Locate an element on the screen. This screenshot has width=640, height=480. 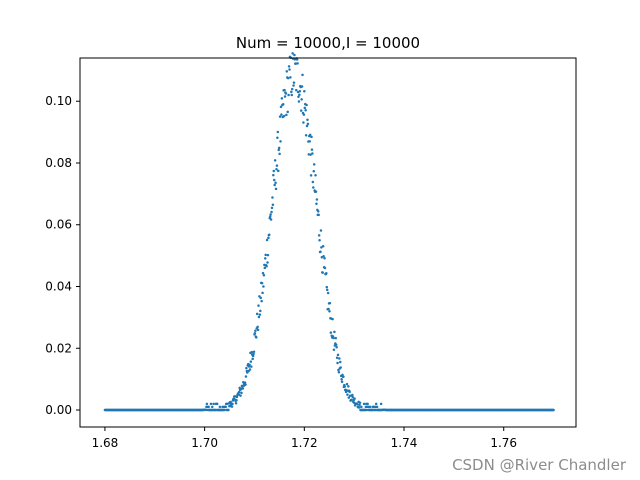
watermark: CSDN @River Chandler is located at coordinates (539, 465).